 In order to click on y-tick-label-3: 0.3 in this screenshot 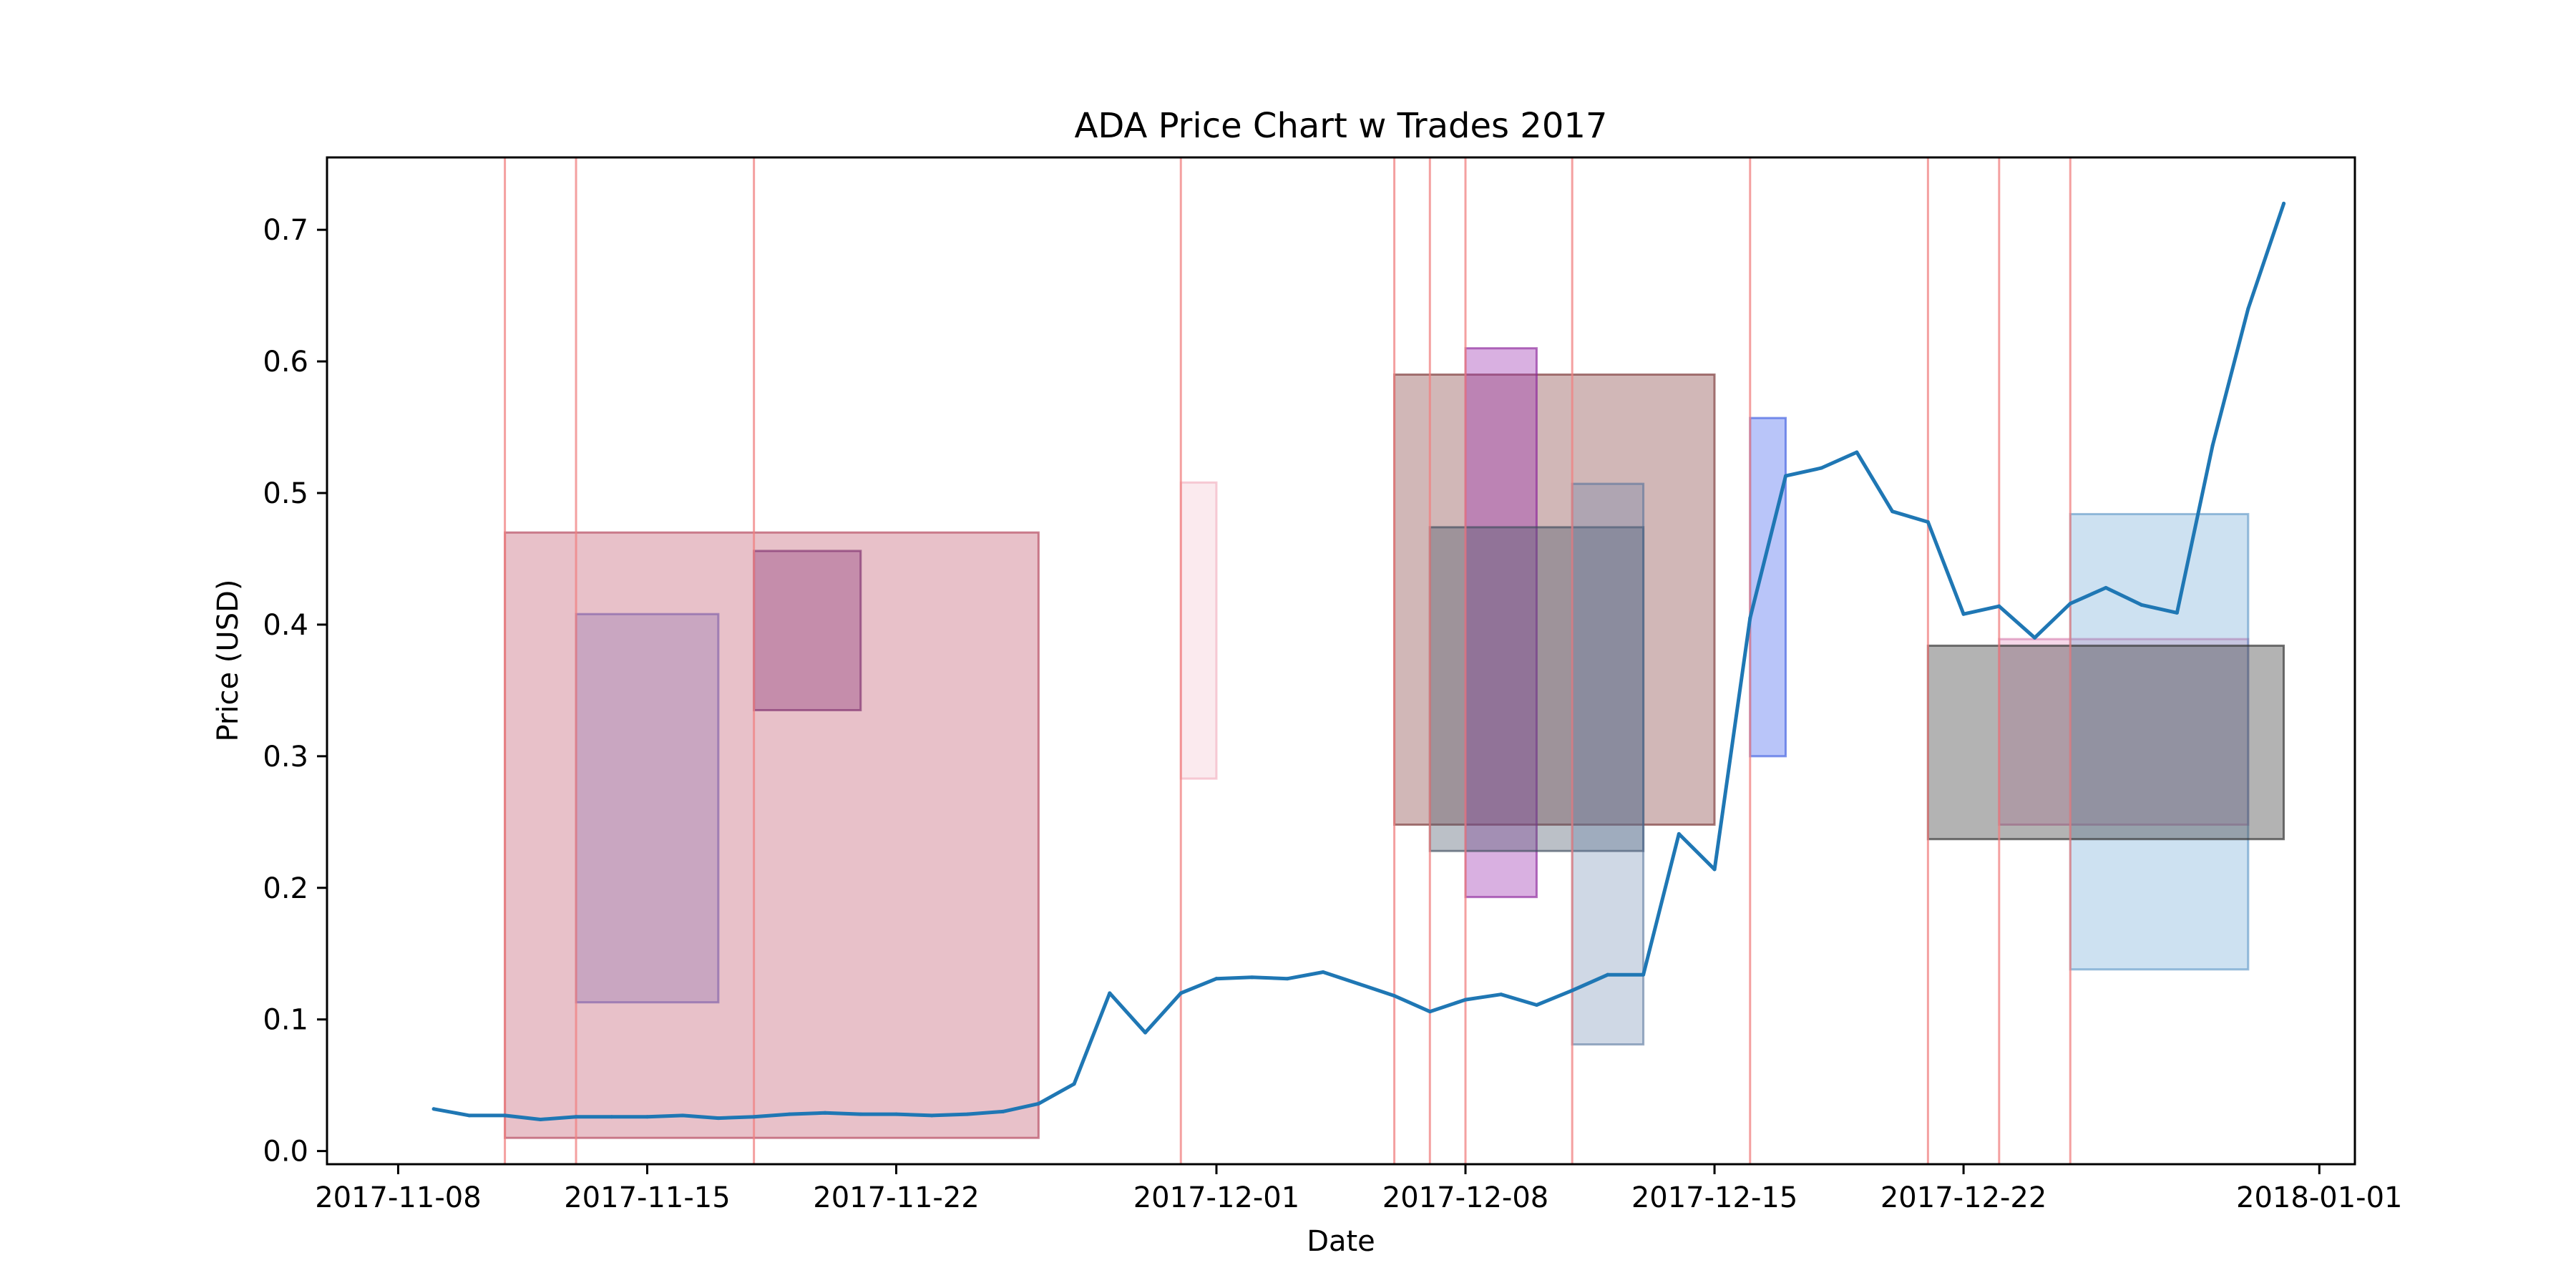, I will do `click(285, 757)`.